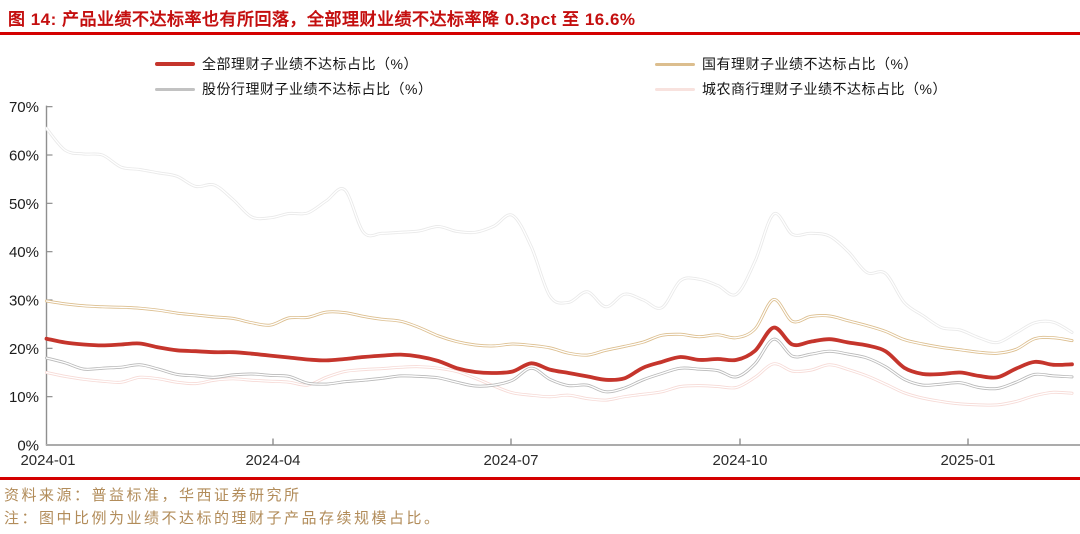 Image resolution: width=1080 pixels, height=534 pixels. I want to click on legend-item-2: 股份行理财子业绩不达标占比（%）, so click(293, 89).